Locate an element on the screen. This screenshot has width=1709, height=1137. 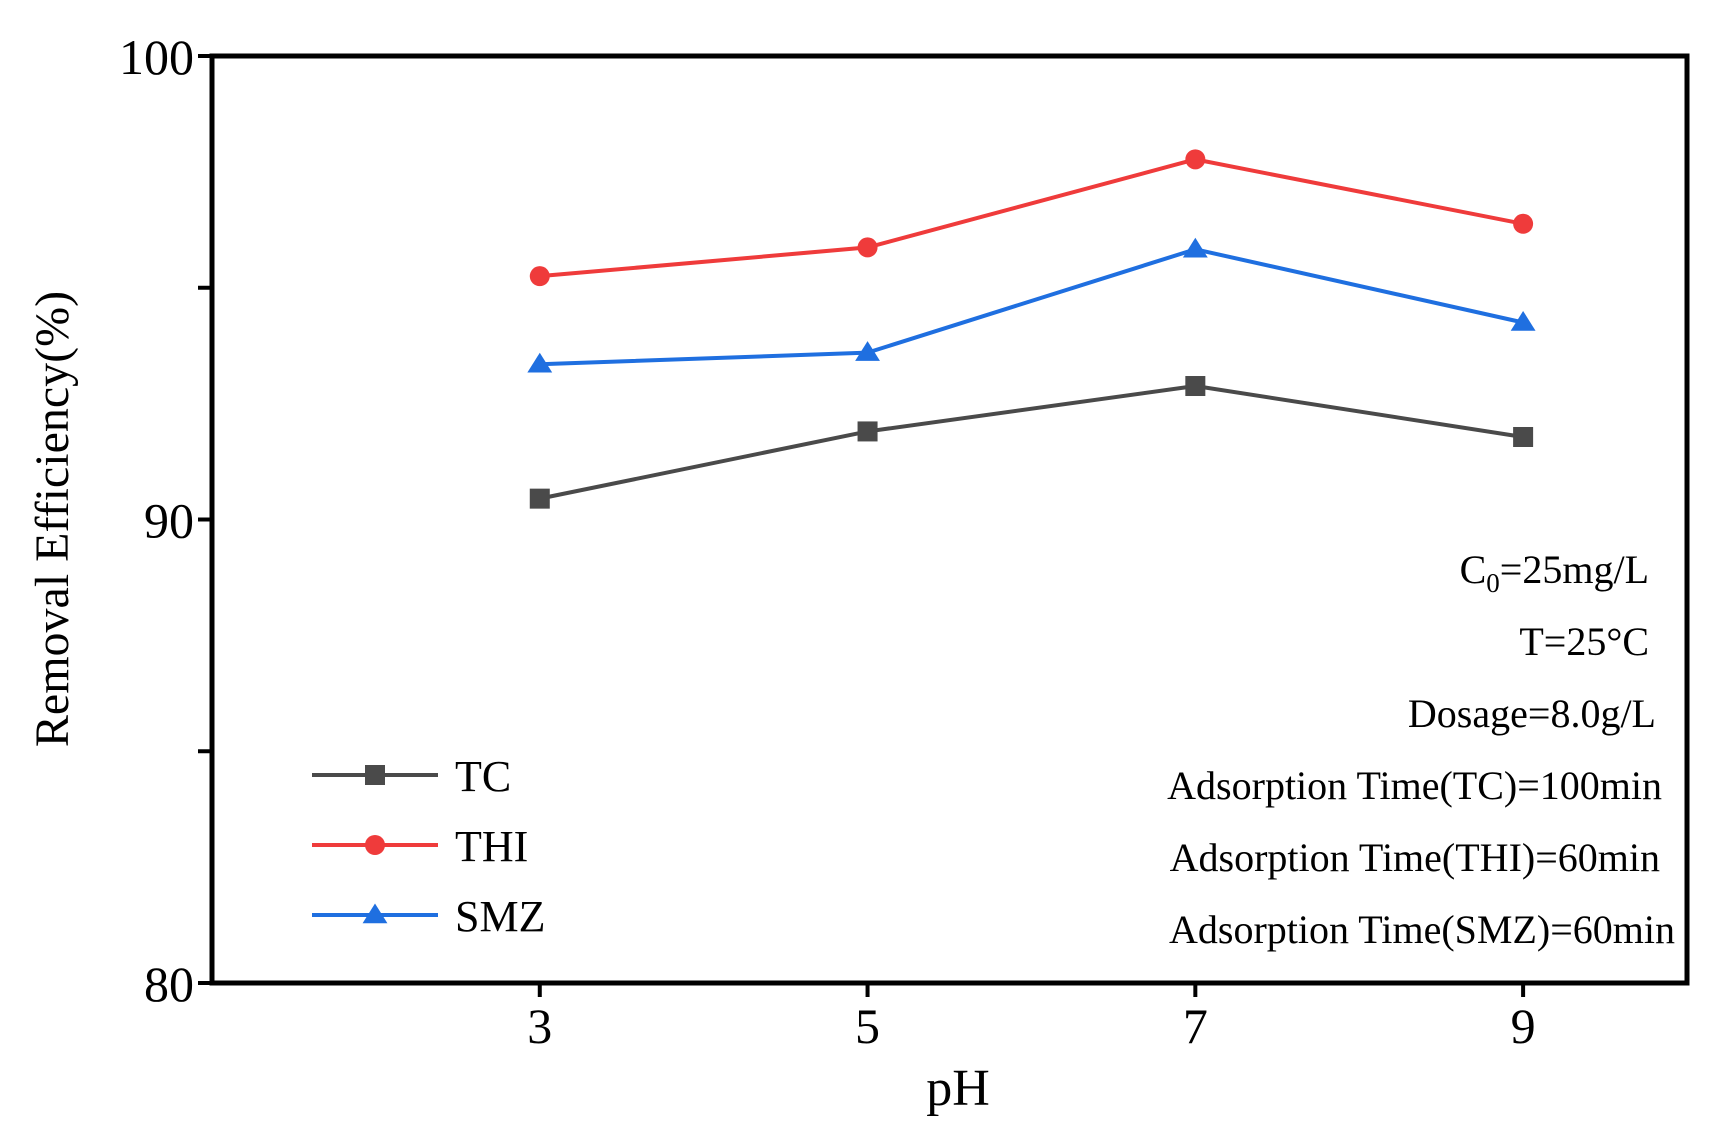
series-tc is located at coordinates (1031, 442).